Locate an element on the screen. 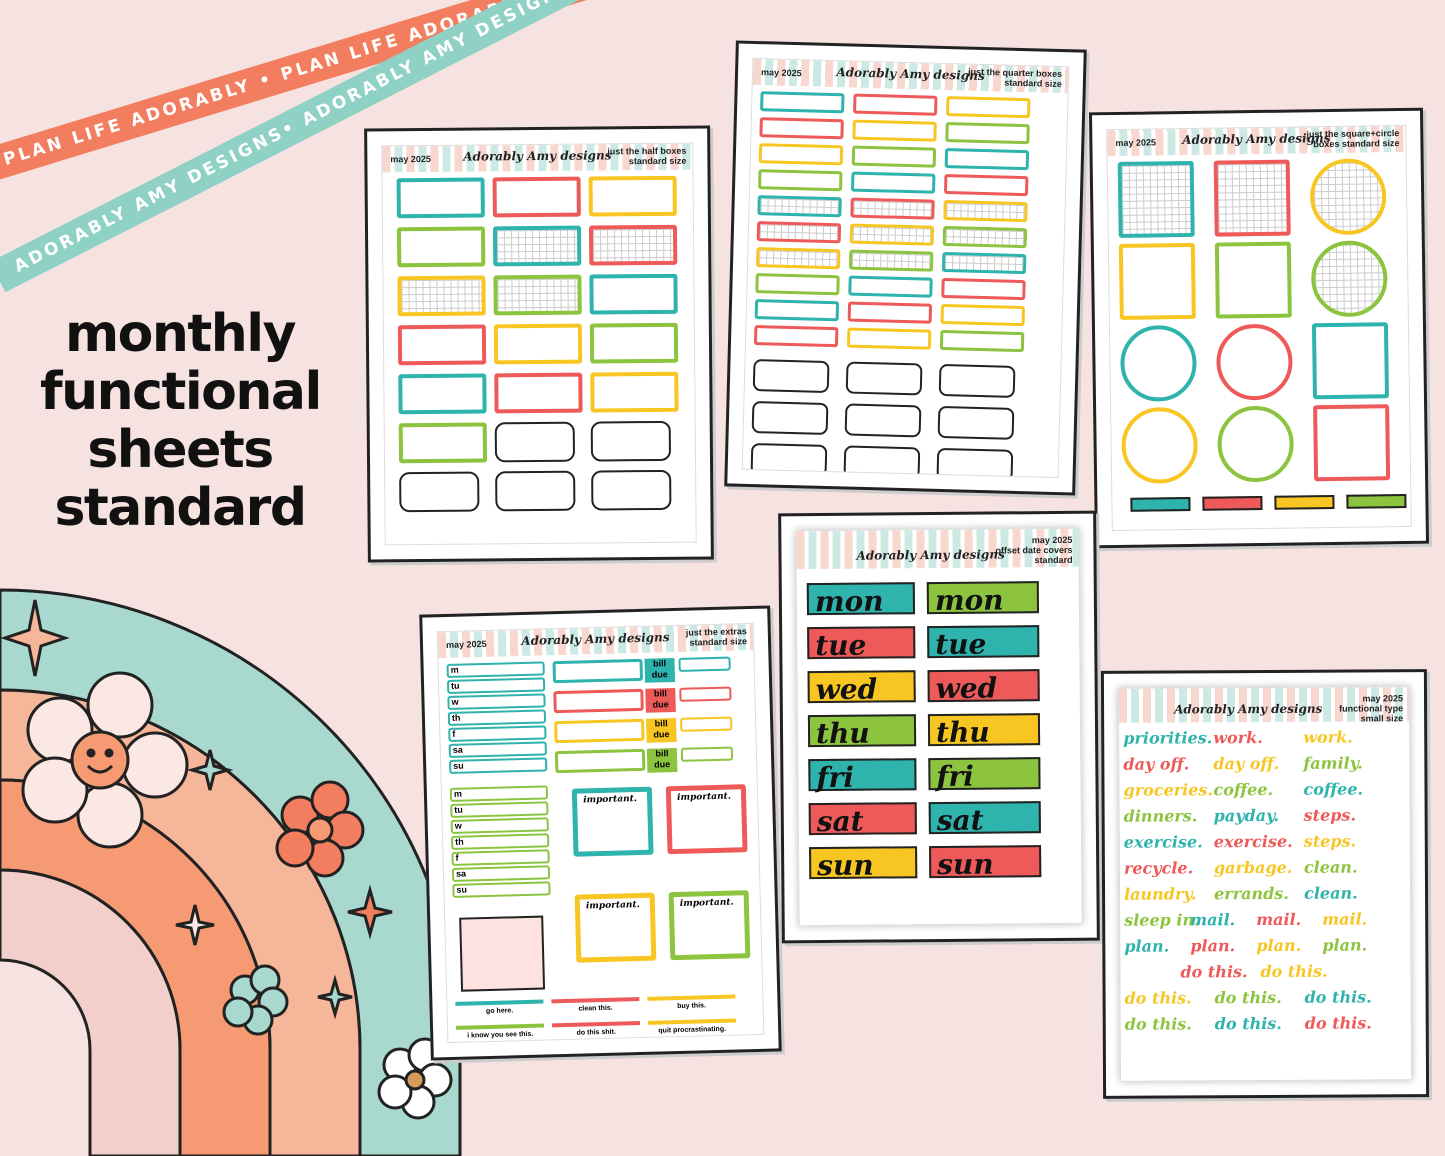 The width and height of the screenshot is (1445, 1156). square-box-sticker is located at coordinates (1350, 361).